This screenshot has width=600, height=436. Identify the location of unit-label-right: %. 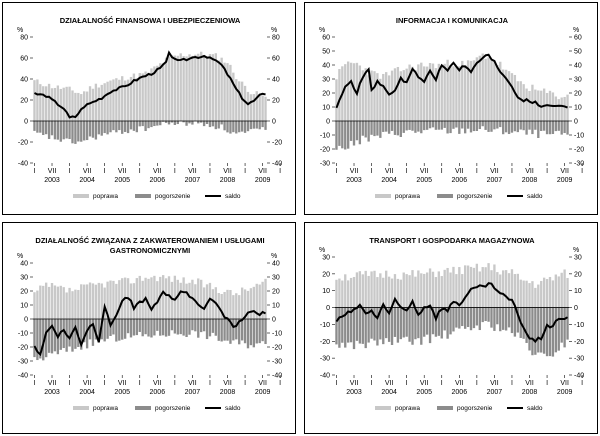
(274, 30).